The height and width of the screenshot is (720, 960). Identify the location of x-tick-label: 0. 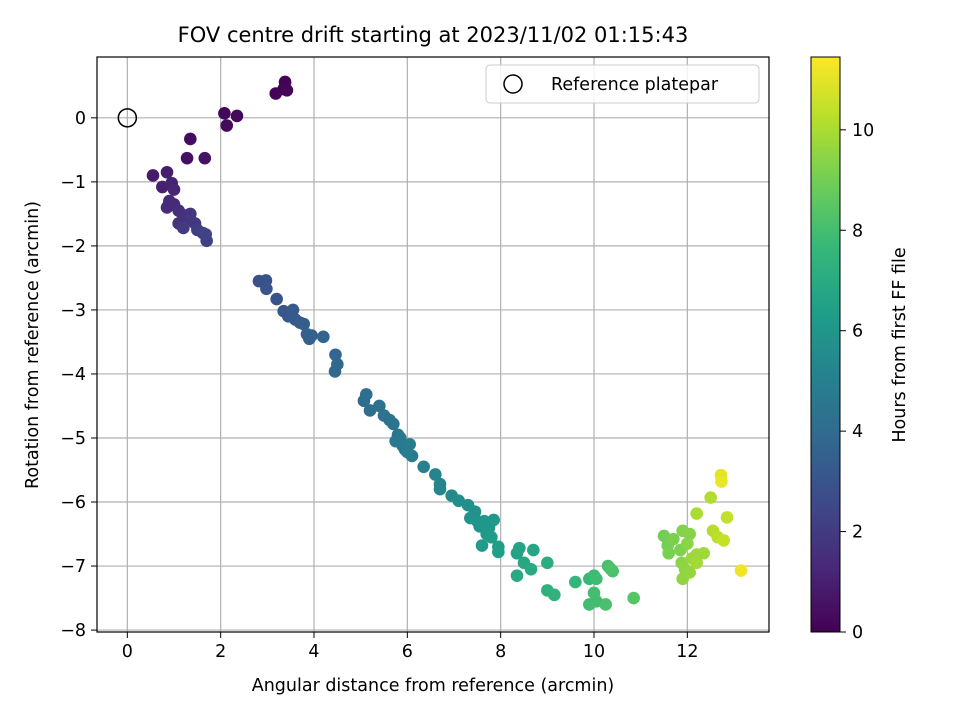
(127, 652).